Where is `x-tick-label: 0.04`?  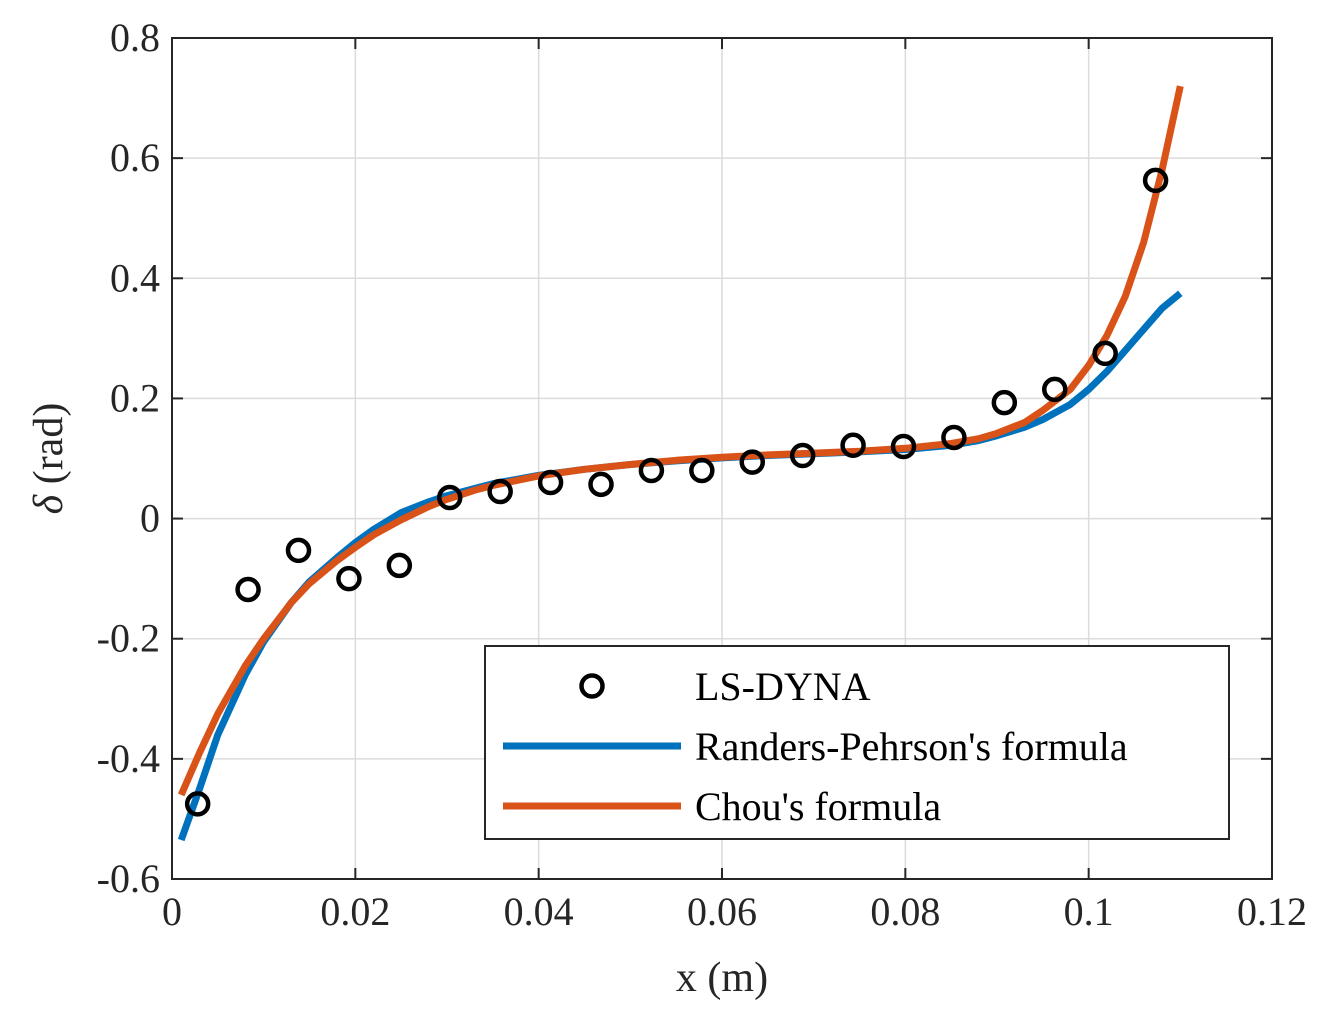 x-tick-label: 0.04 is located at coordinates (539, 911).